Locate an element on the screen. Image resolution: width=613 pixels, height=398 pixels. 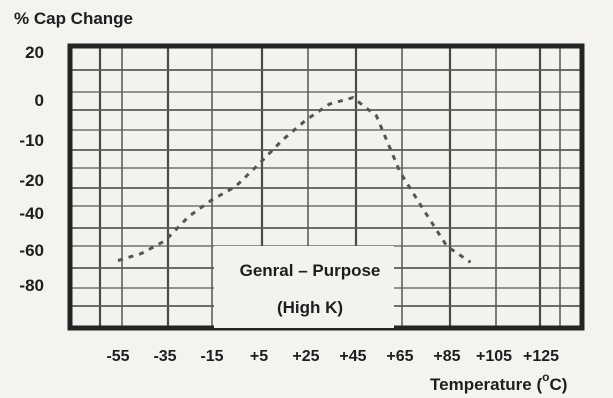
x-tick-label: -15 is located at coordinates (211, 356).